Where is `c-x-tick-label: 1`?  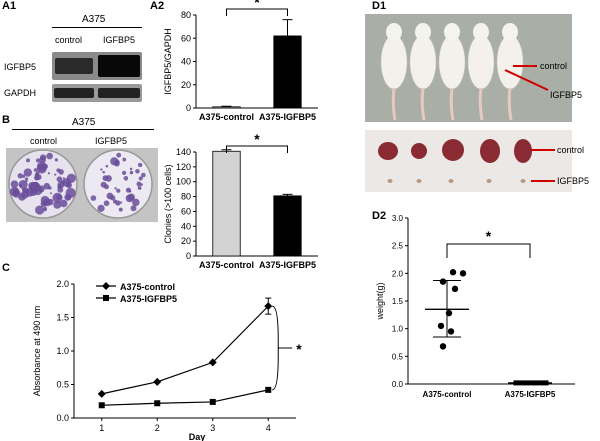
c-x-tick-label: 1 is located at coordinates (101, 428).